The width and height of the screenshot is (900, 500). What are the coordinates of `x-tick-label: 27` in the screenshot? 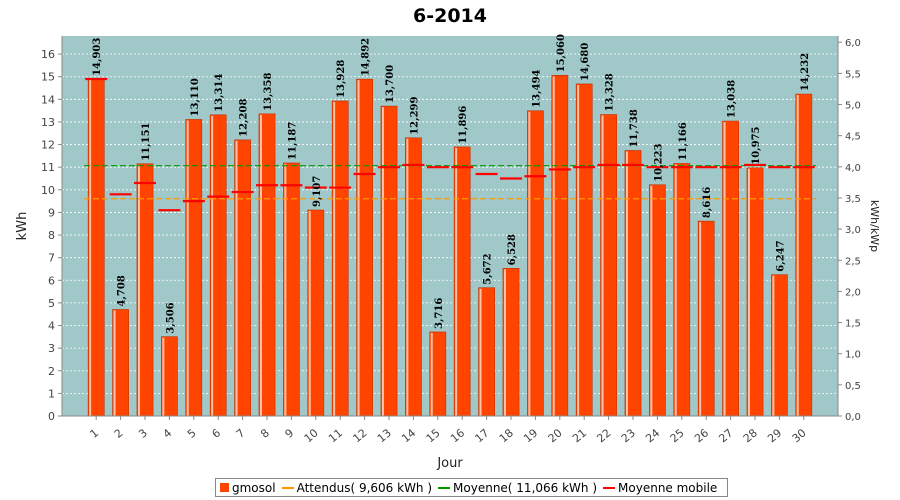 It's located at (725, 435).